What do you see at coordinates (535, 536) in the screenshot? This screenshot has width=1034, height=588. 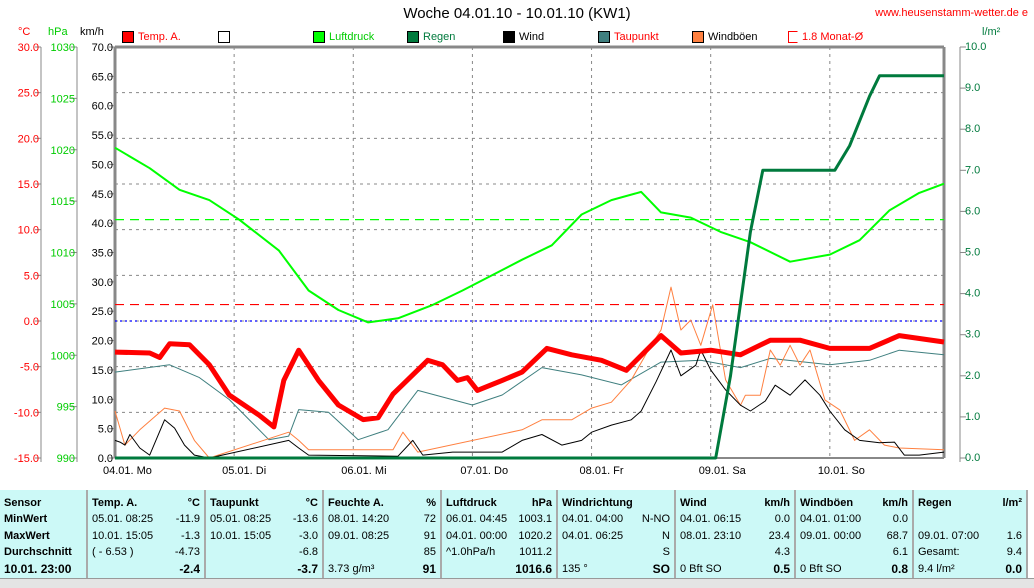 I see `stats-value: 1020.2` at bounding box center [535, 536].